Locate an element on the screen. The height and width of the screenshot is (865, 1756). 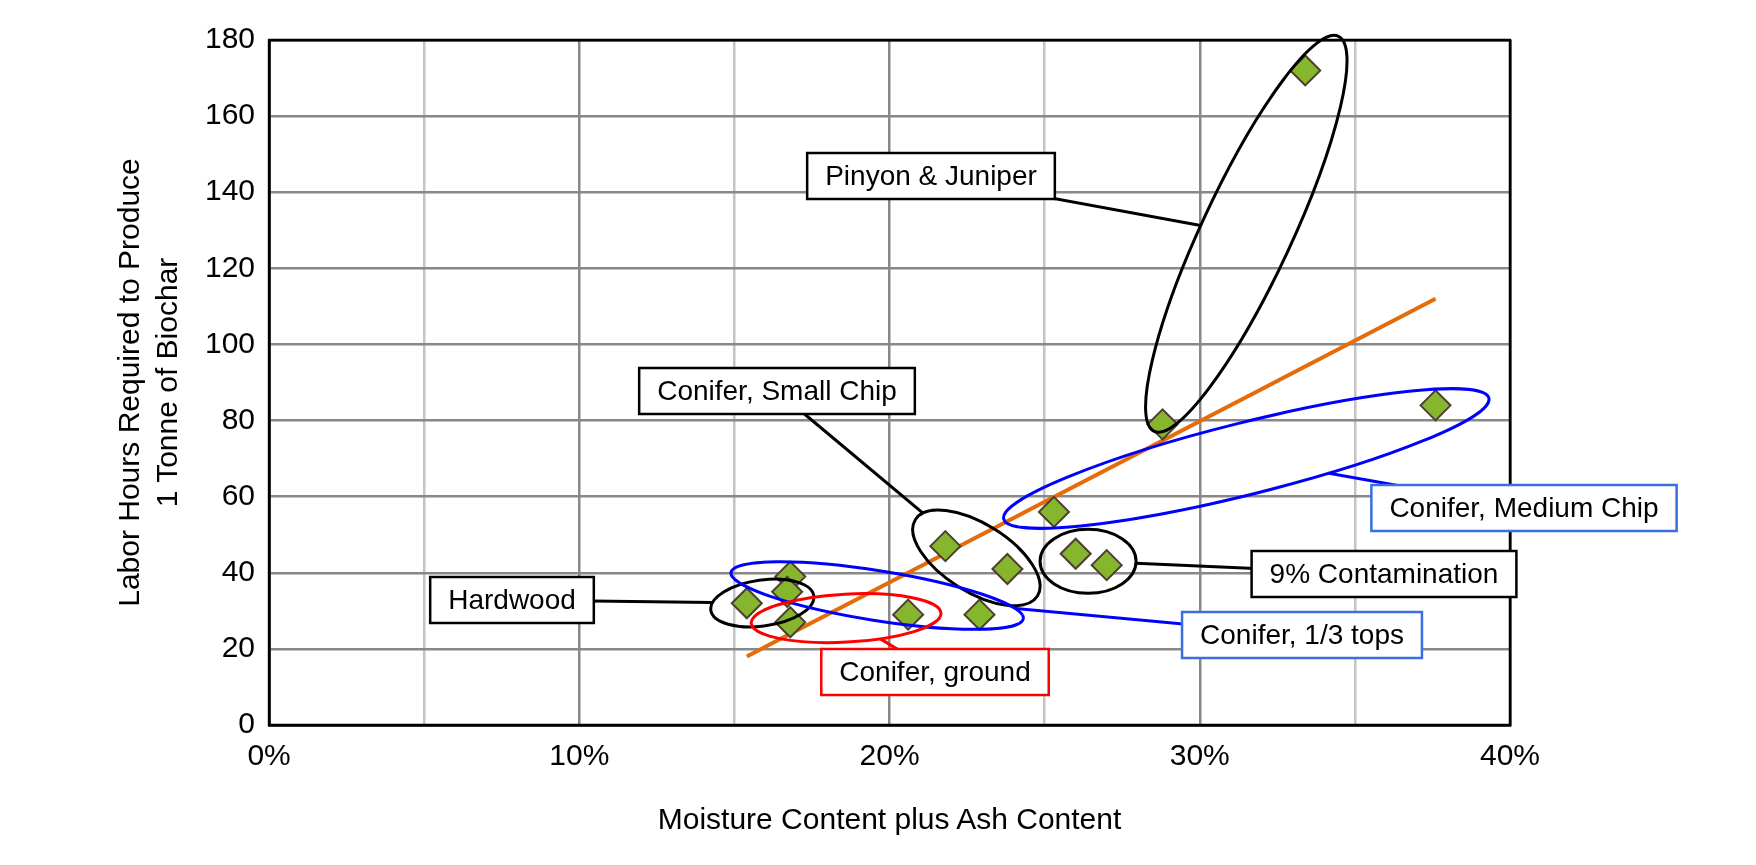
annotation: 9% Contamination is located at coordinates (1384, 573).